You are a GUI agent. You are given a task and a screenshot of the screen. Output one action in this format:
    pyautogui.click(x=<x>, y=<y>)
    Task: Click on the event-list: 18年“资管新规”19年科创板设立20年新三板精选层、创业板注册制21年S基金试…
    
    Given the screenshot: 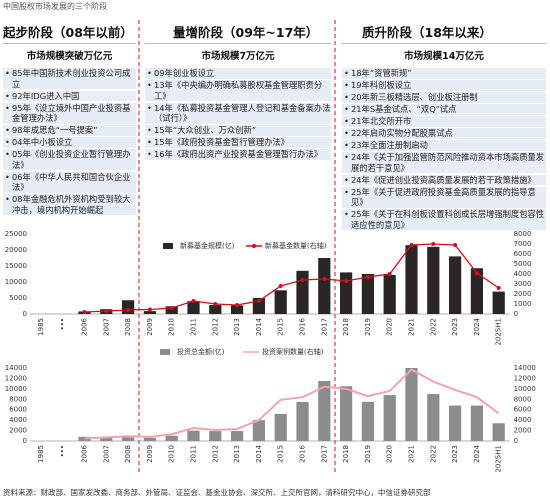 What is the action you would take?
    pyautogui.click(x=444, y=149)
    